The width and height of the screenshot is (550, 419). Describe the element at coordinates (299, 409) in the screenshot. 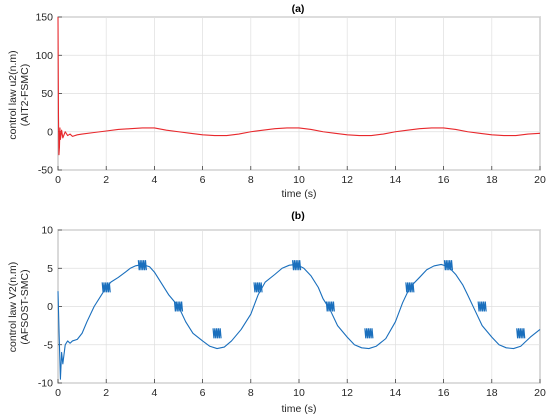

I see `panel-b-x-axis-label: time (s)` at that location.